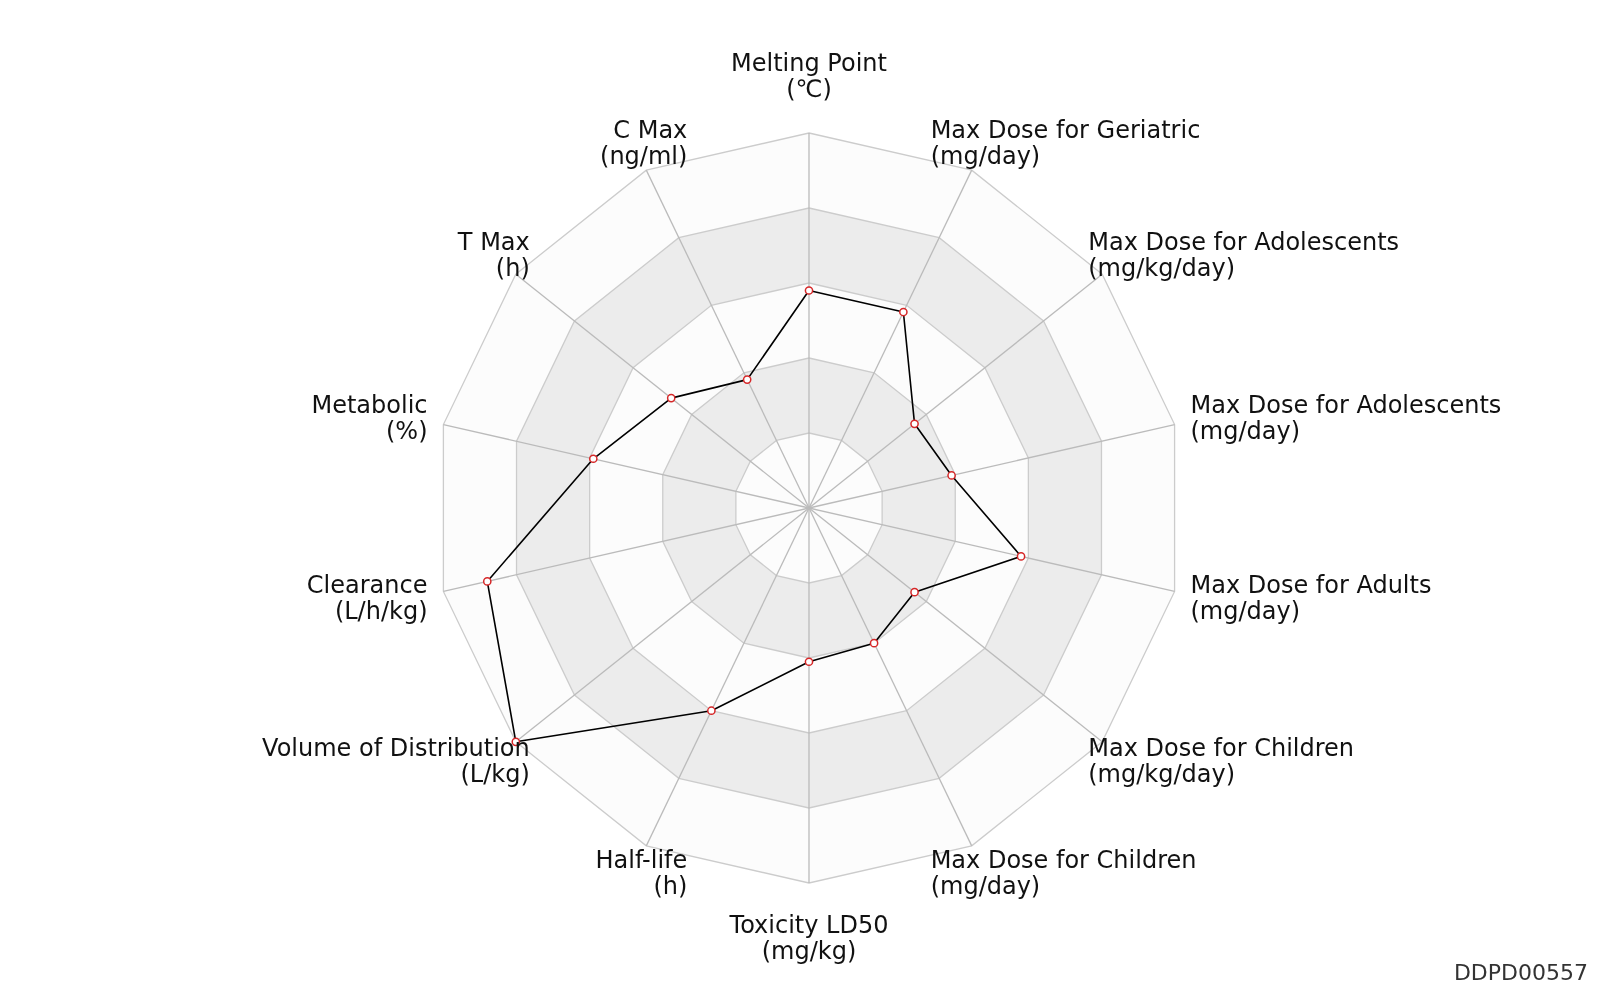 This screenshot has height=1000, width=1600. I want to click on spoke-label: Max Dose for Children (mg/day), so click(1063, 872).